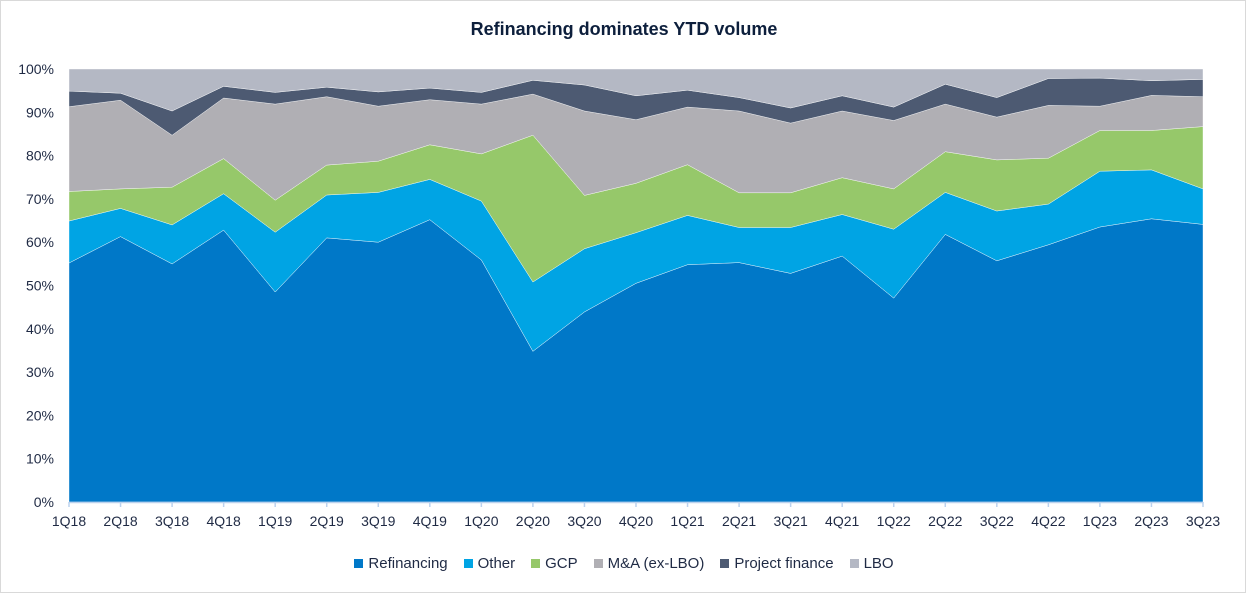 The image size is (1248, 595). What do you see at coordinates (1100, 521) in the screenshot?
I see `x-tick-label: 1Q23` at bounding box center [1100, 521].